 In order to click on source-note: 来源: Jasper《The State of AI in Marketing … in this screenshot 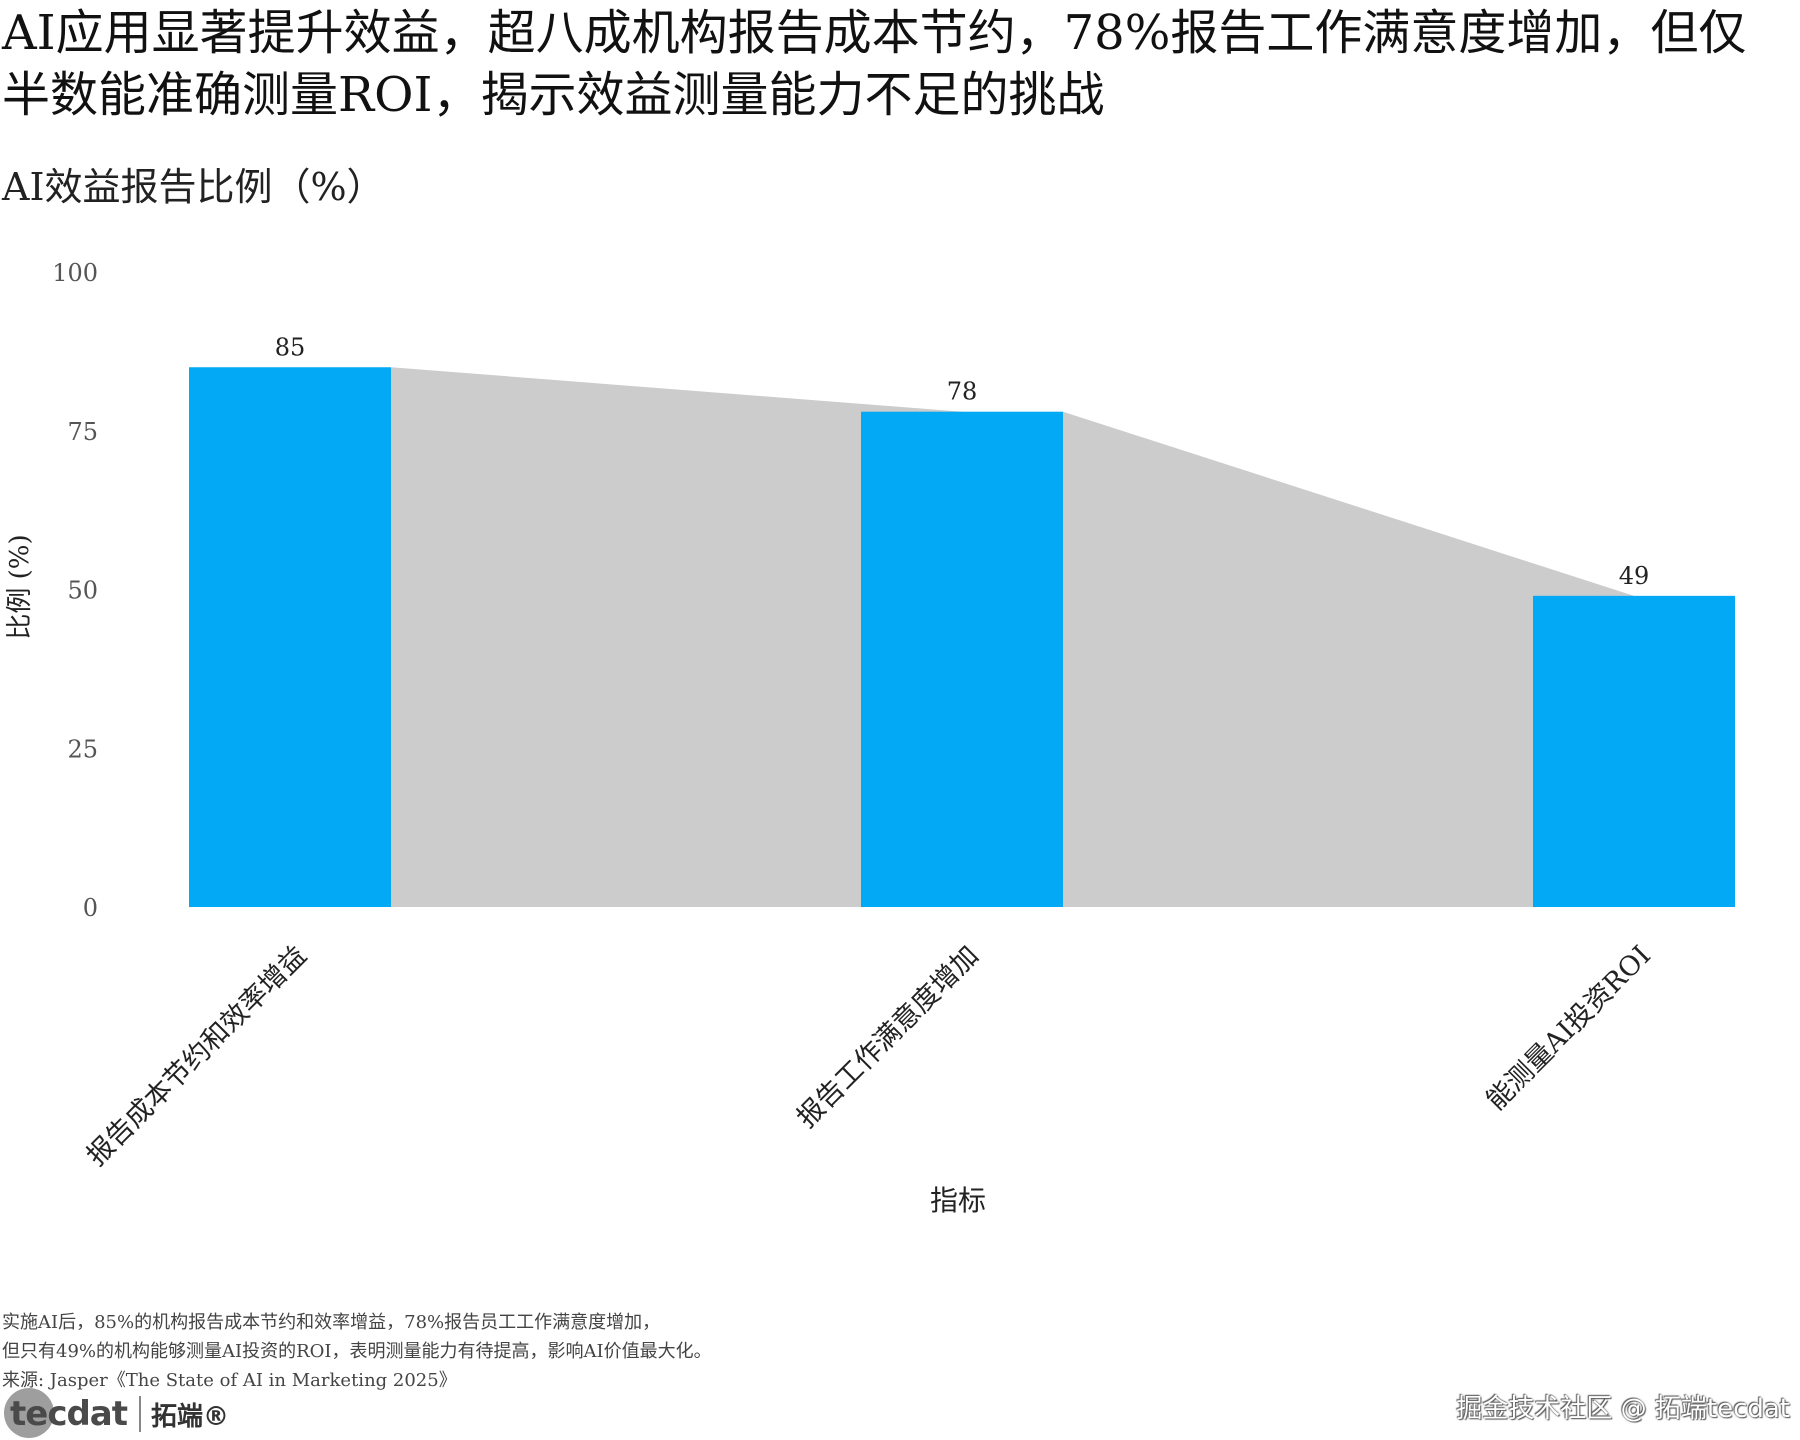, I will do `click(229, 1380)`.